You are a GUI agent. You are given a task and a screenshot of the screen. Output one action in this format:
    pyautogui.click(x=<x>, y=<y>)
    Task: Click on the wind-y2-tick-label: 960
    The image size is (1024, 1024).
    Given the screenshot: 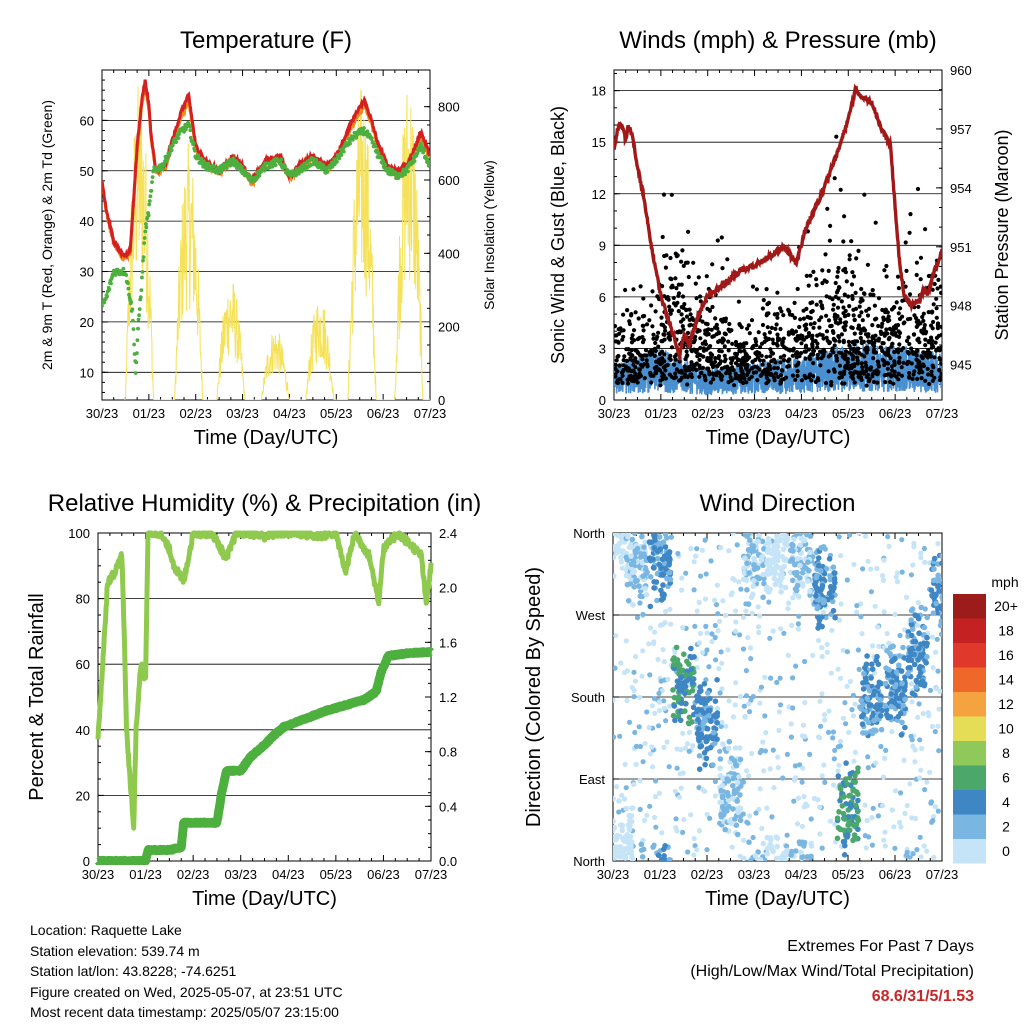 What is the action you would take?
    pyautogui.click(x=961, y=70)
    